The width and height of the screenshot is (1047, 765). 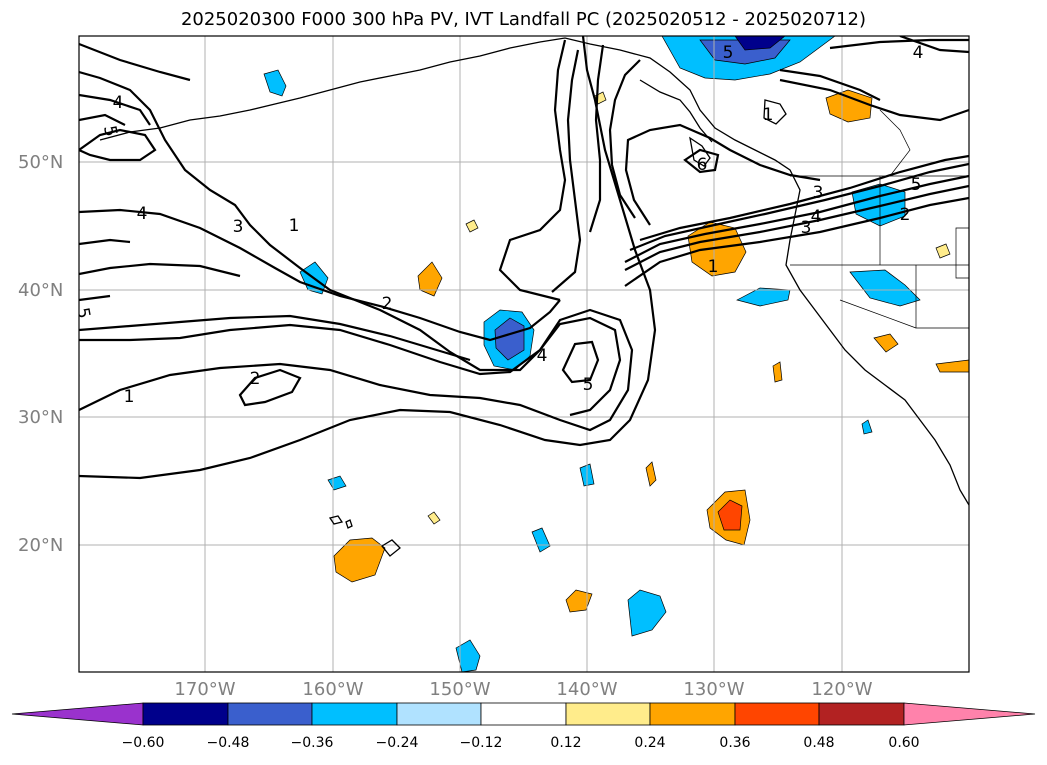 I want to click on lon-label-150w: 150°W, so click(x=460, y=689).